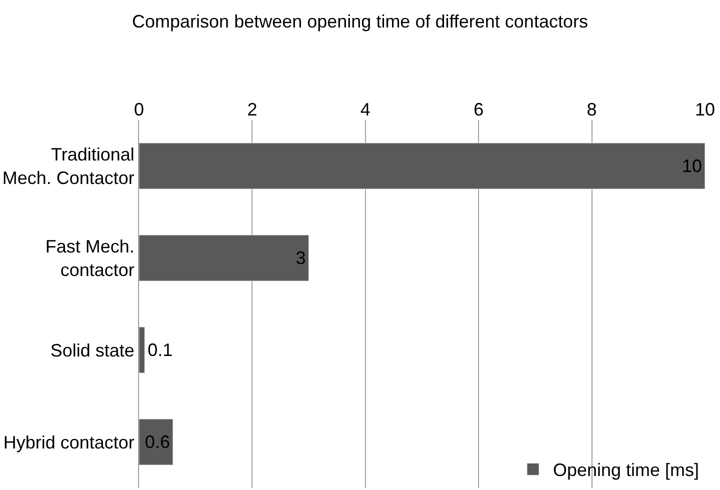 The height and width of the screenshot is (490, 720). What do you see at coordinates (365, 109) in the screenshot?
I see `x-tick-label: 4` at bounding box center [365, 109].